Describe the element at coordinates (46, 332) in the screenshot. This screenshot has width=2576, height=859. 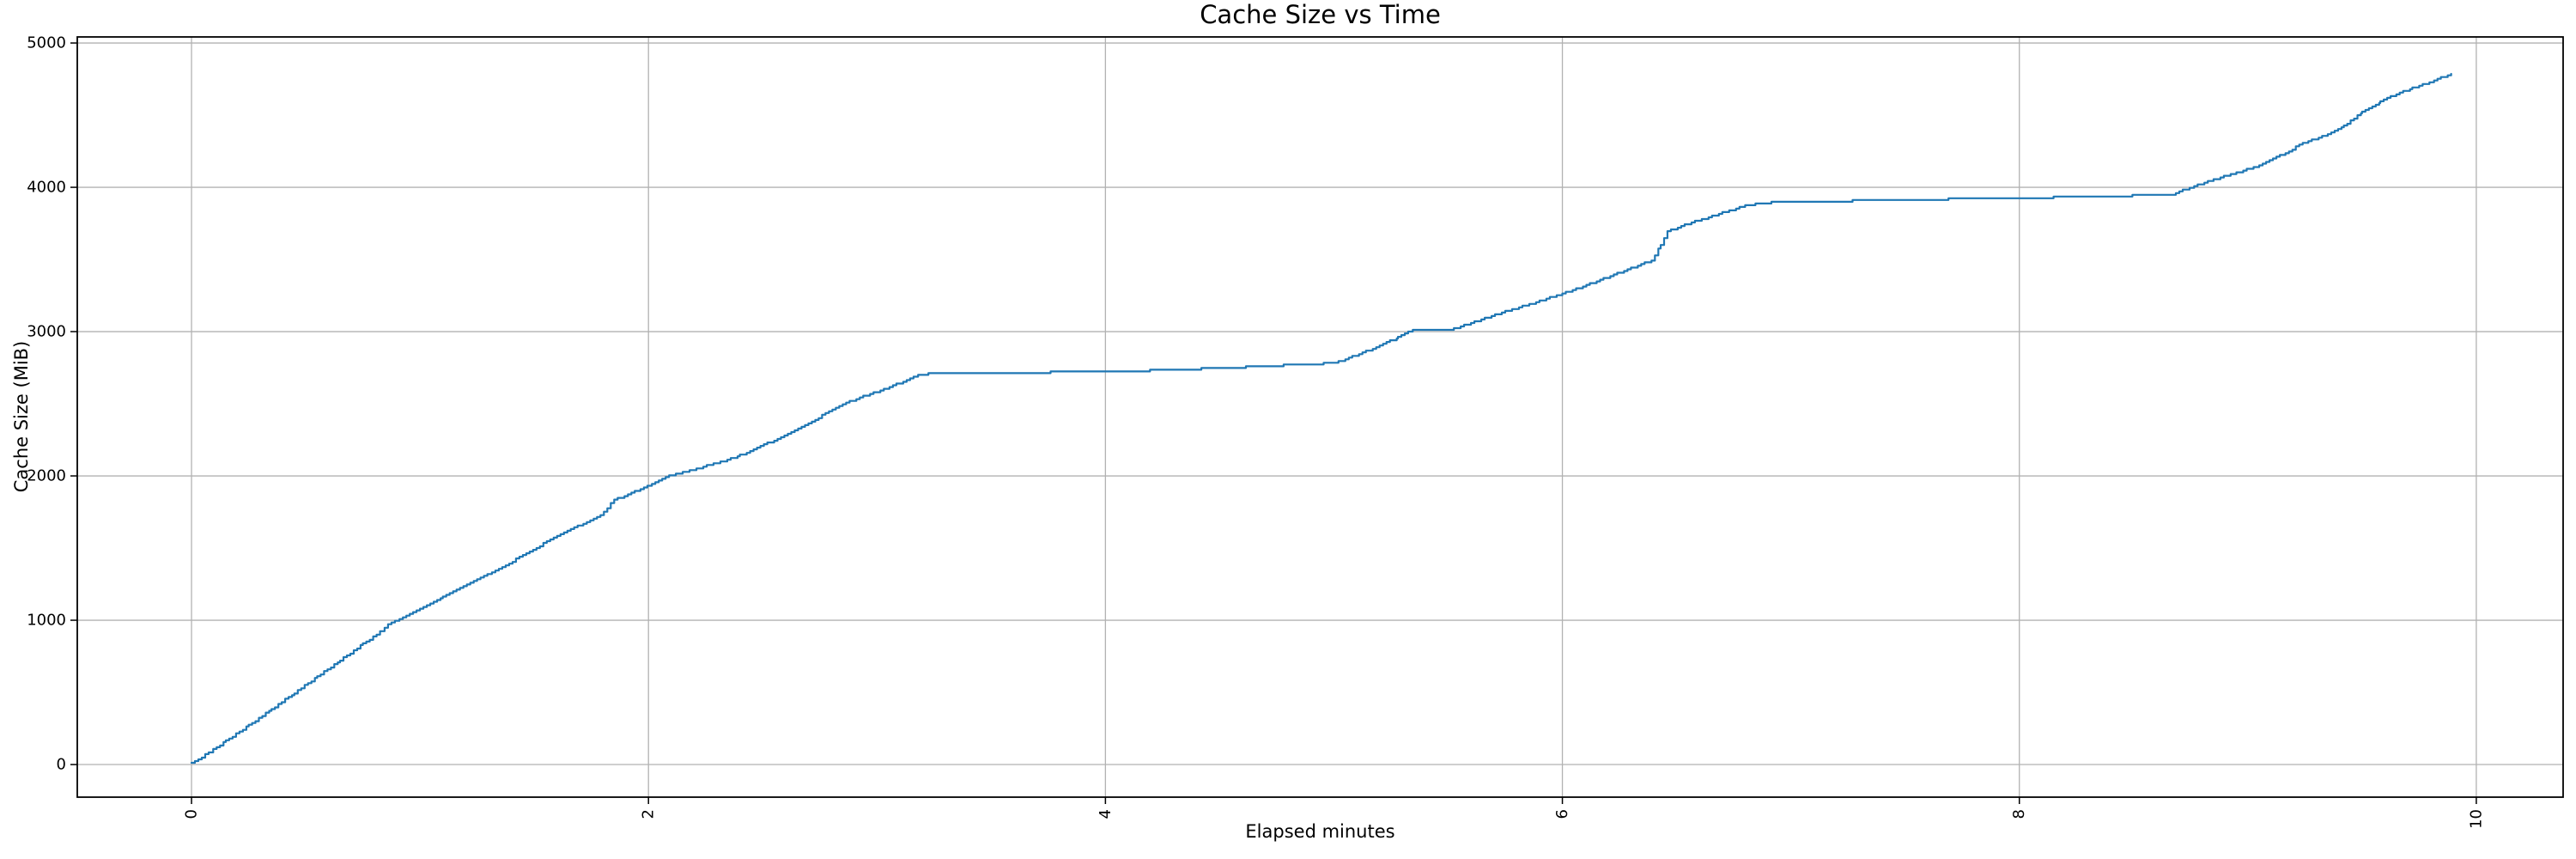
I see `y-tick-label: 3000` at that location.